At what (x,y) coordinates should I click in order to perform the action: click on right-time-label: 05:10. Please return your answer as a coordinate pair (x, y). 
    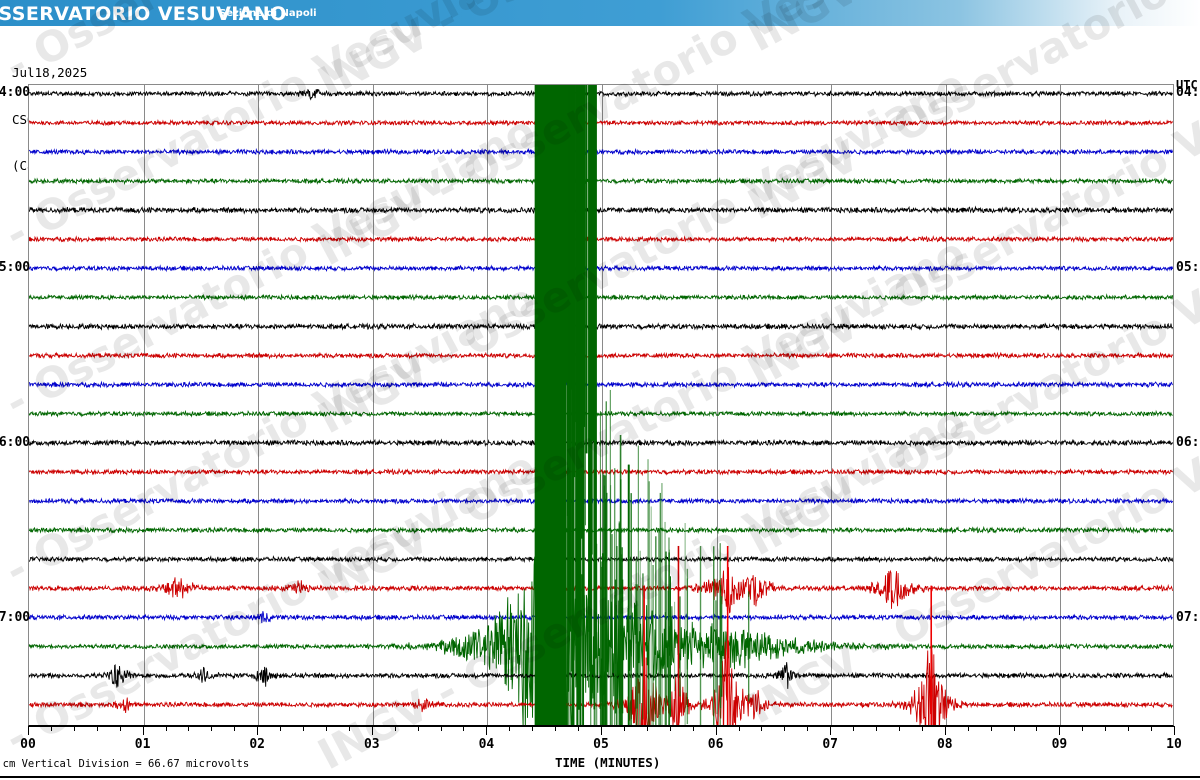
    Looking at the image, I should click on (1188, 267).